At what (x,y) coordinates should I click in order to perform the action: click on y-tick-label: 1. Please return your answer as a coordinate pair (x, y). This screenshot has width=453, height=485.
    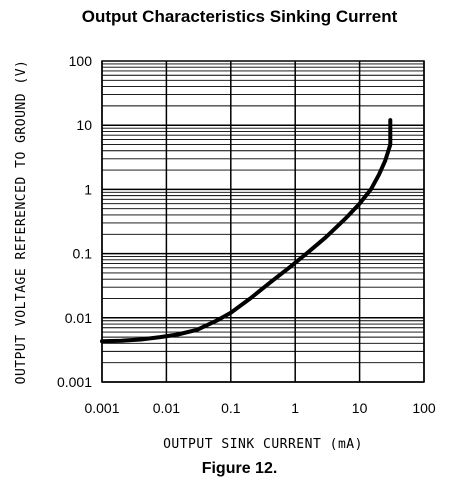
    Looking at the image, I should click on (88, 189).